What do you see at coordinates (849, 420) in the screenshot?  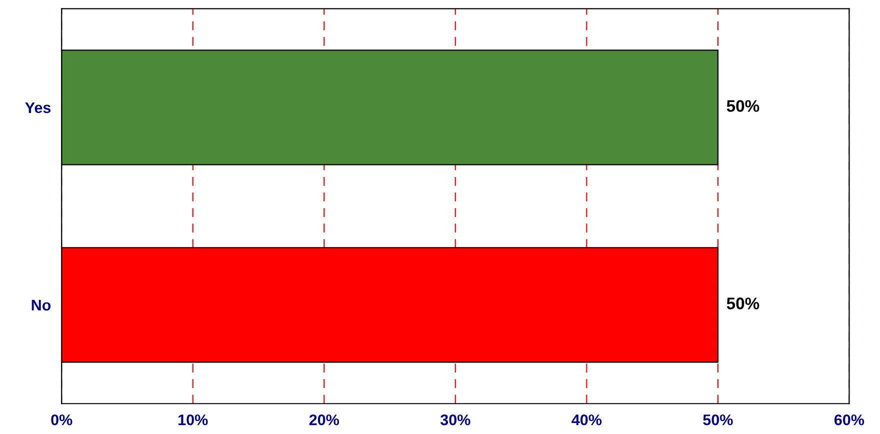 I see `x-tick-label: 60%` at bounding box center [849, 420].